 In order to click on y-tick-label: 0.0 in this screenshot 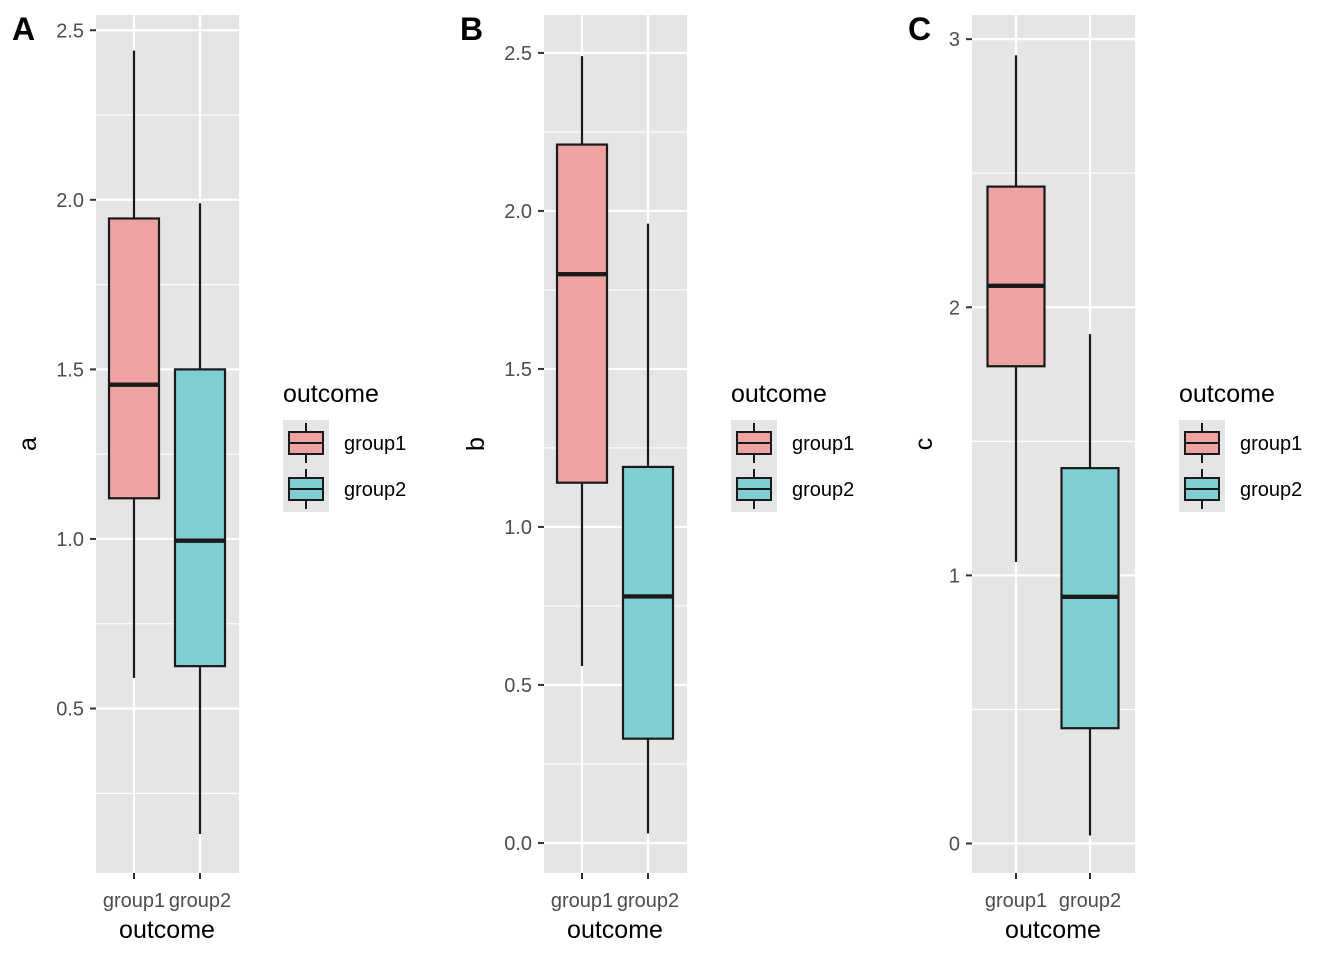, I will do `click(518, 844)`.